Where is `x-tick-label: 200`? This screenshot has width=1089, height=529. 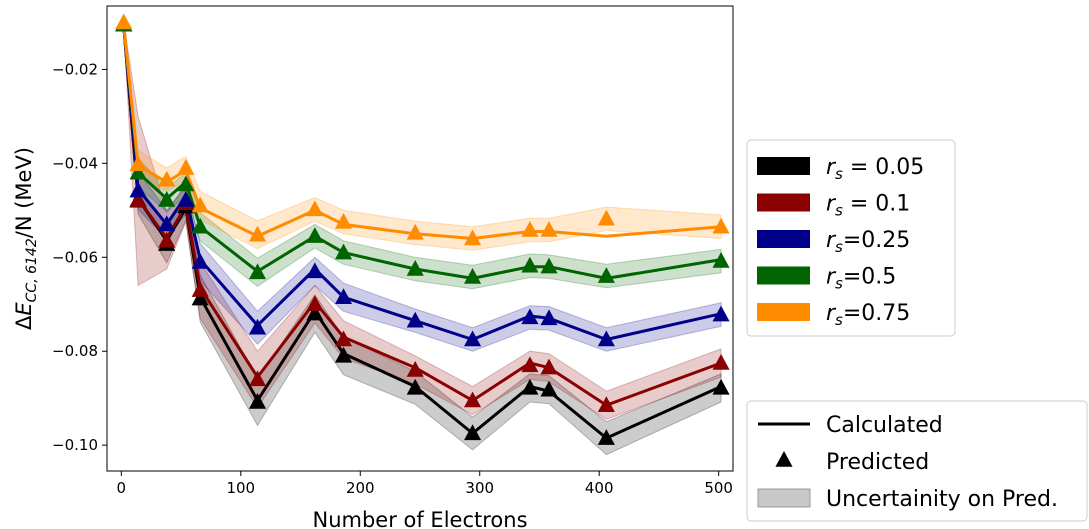 x-tick-label: 200 is located at coordinates (360, 488).